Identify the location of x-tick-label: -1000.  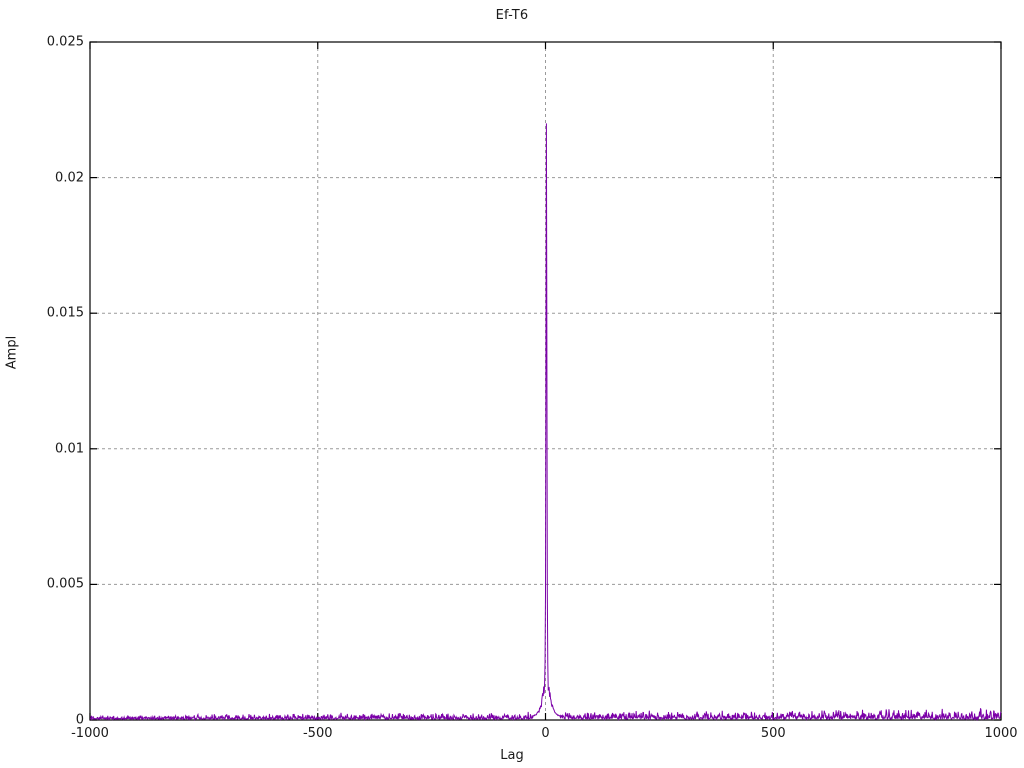
(90, 733).